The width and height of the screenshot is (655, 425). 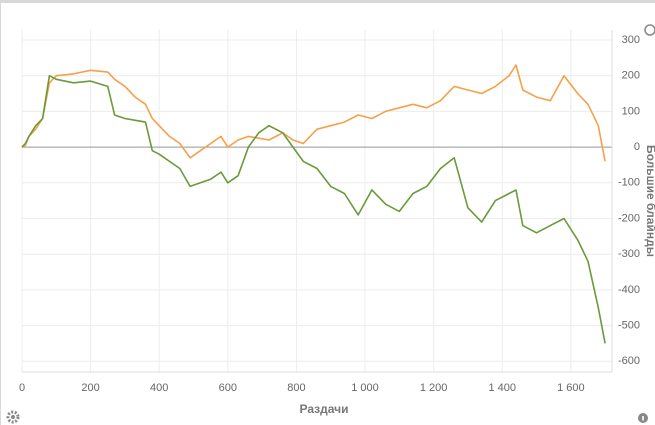 I want to click on x-tick-label: 1 200, so click(x=434, y=388).